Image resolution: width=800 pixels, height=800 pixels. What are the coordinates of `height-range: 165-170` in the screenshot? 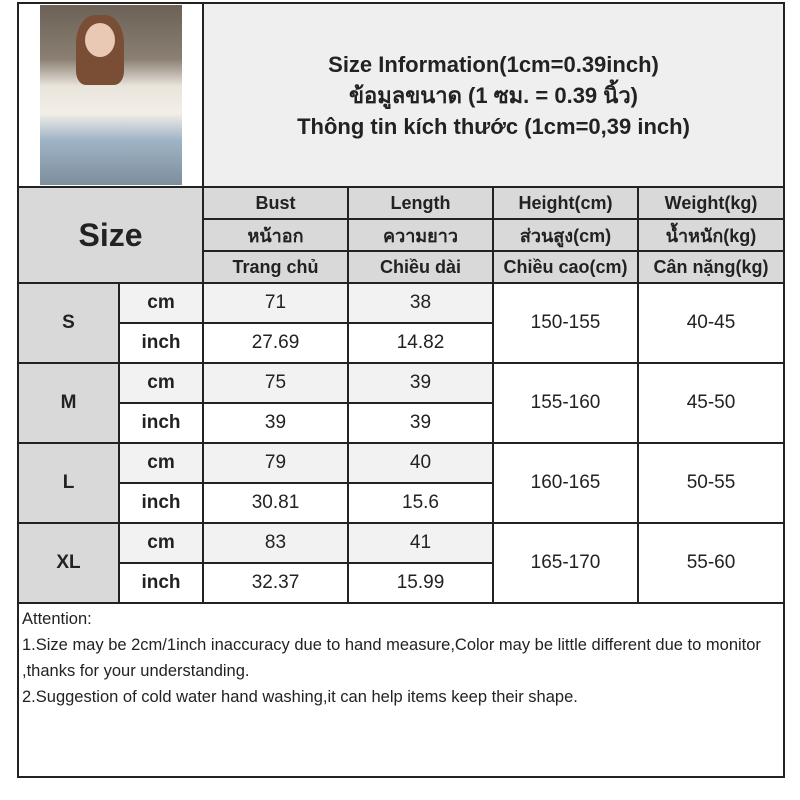 It's located at (565, 563).